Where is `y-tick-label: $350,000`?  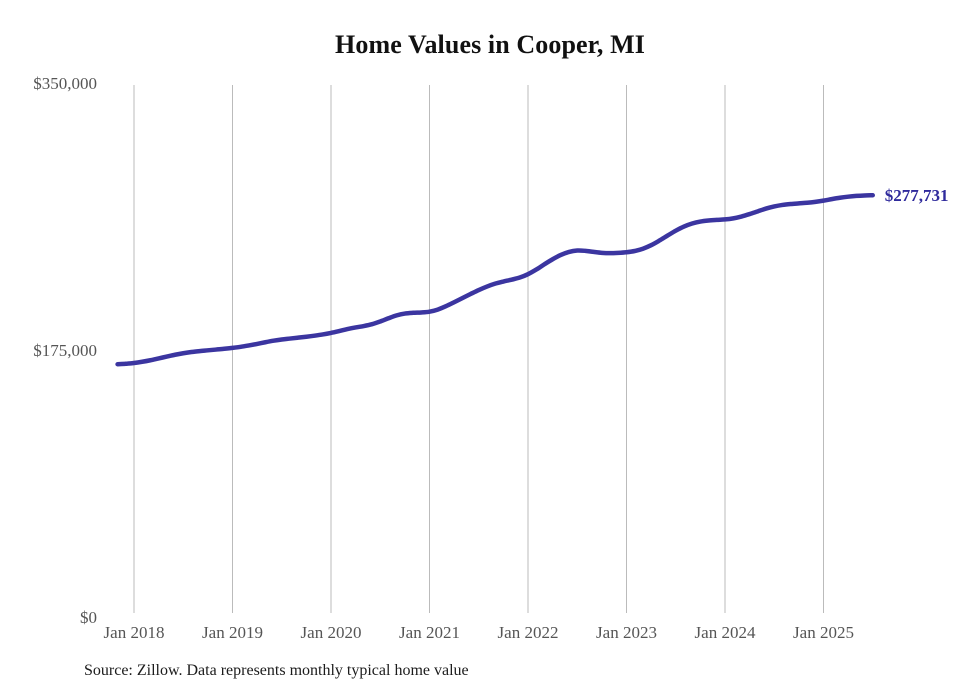
y-tick-label: $350,000 is located at coordinates (65, 83).